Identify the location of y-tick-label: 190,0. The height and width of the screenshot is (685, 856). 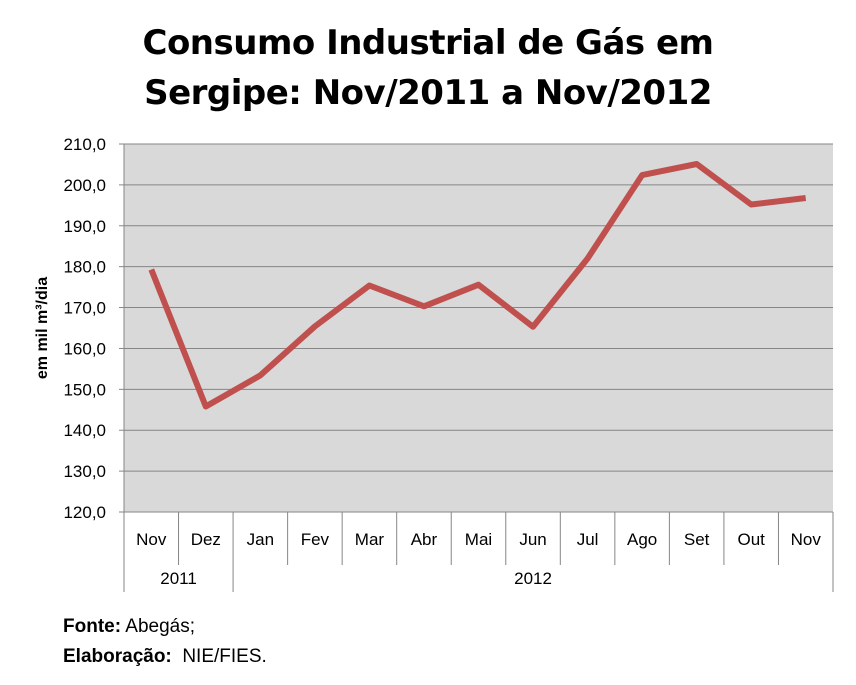
(84, 226).